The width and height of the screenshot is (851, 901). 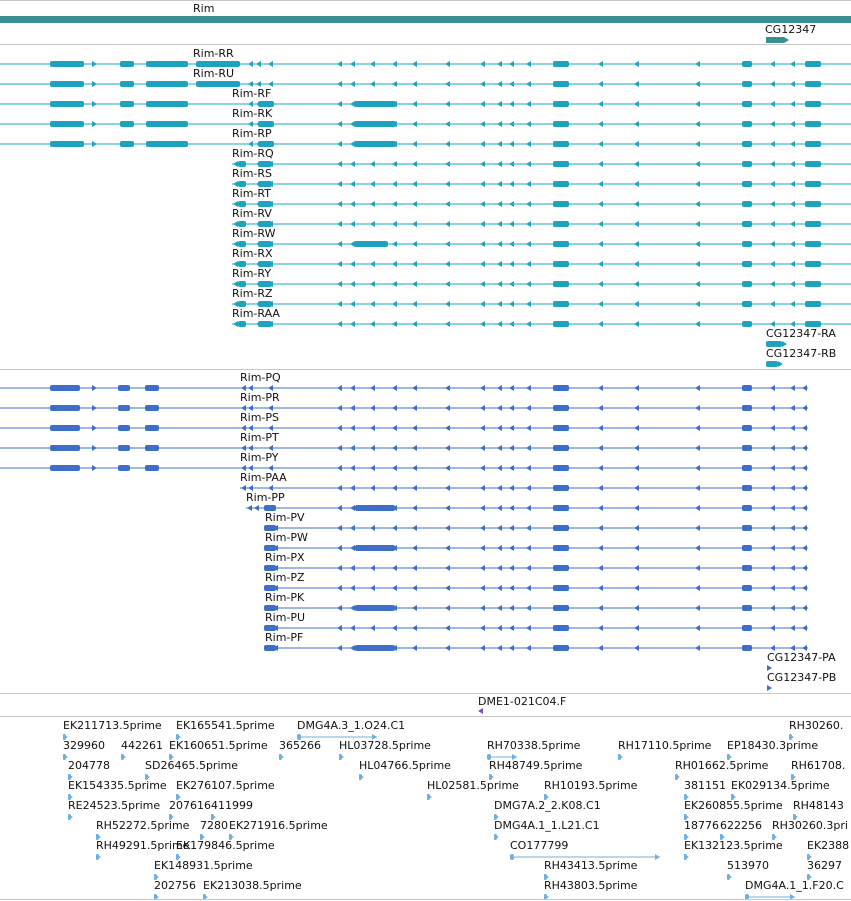 What do you see at coordinates (252, 113) in the screenshot?
I see `transcript-label: Rim-RK` at bounding box center [252, 113].